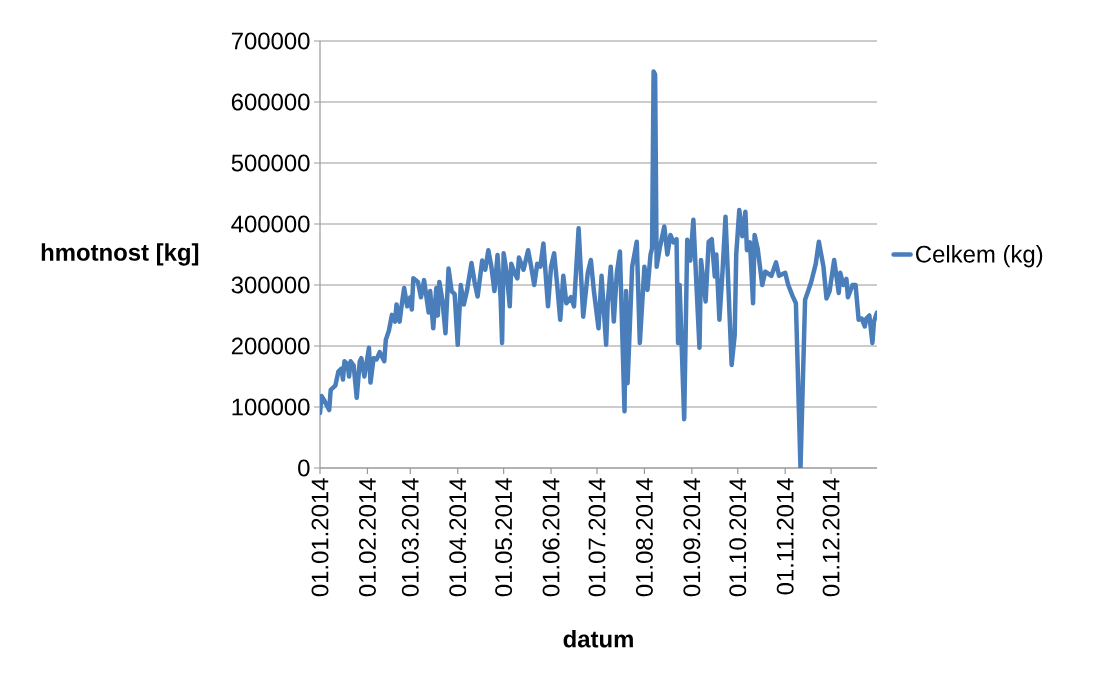 The height and width of the screenshot is (679, 1118). What do you see at coordinates (270, 224) in the screenshot?
I see `y-tick-label: 400000` at bounding box center [270, 224].